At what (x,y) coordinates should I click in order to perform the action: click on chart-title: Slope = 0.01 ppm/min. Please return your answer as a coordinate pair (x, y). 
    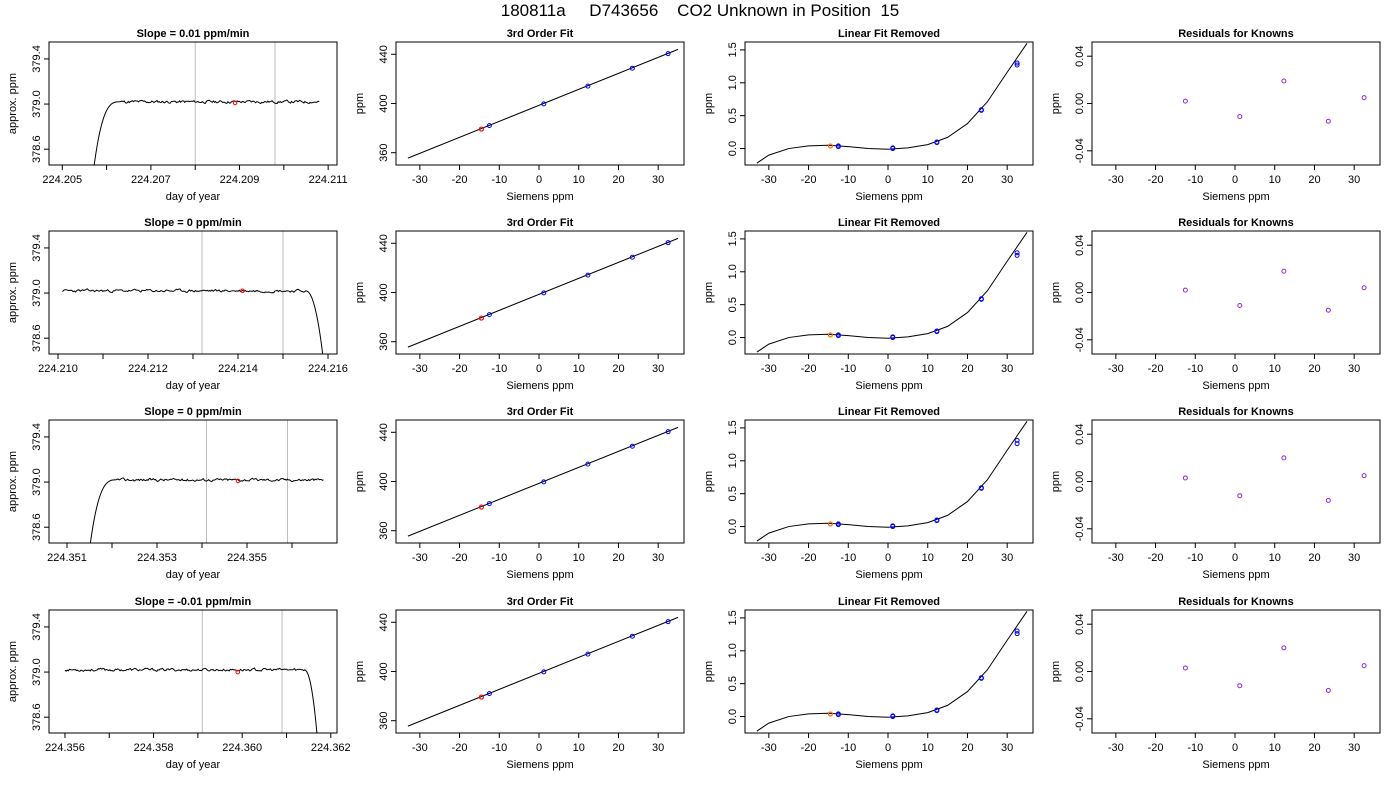
    Looking at the image, I should click on (193, 34).